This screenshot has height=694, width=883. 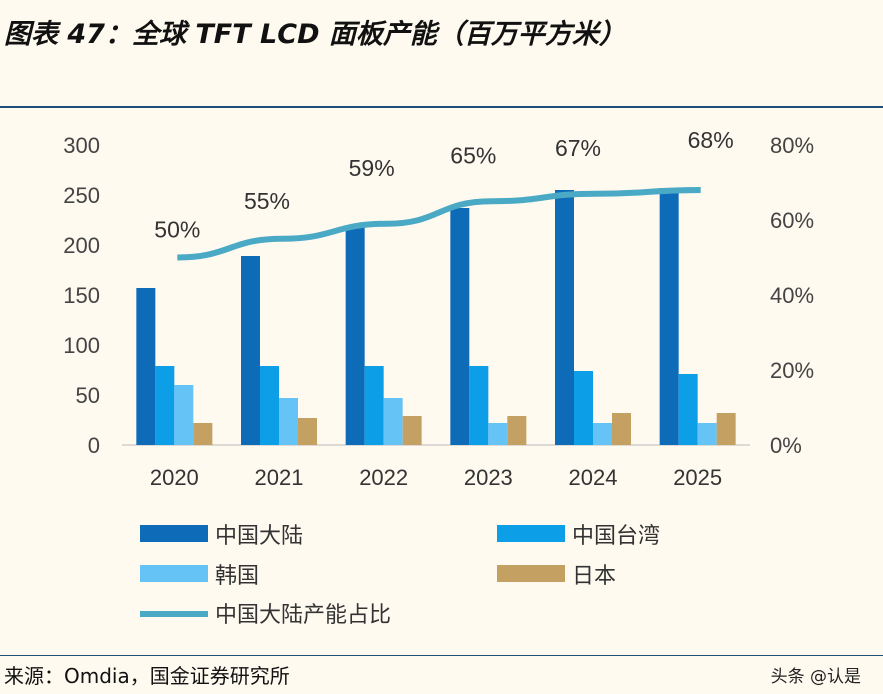 I want to click on x-tick-label: 2024, so click(x=593, y=477).